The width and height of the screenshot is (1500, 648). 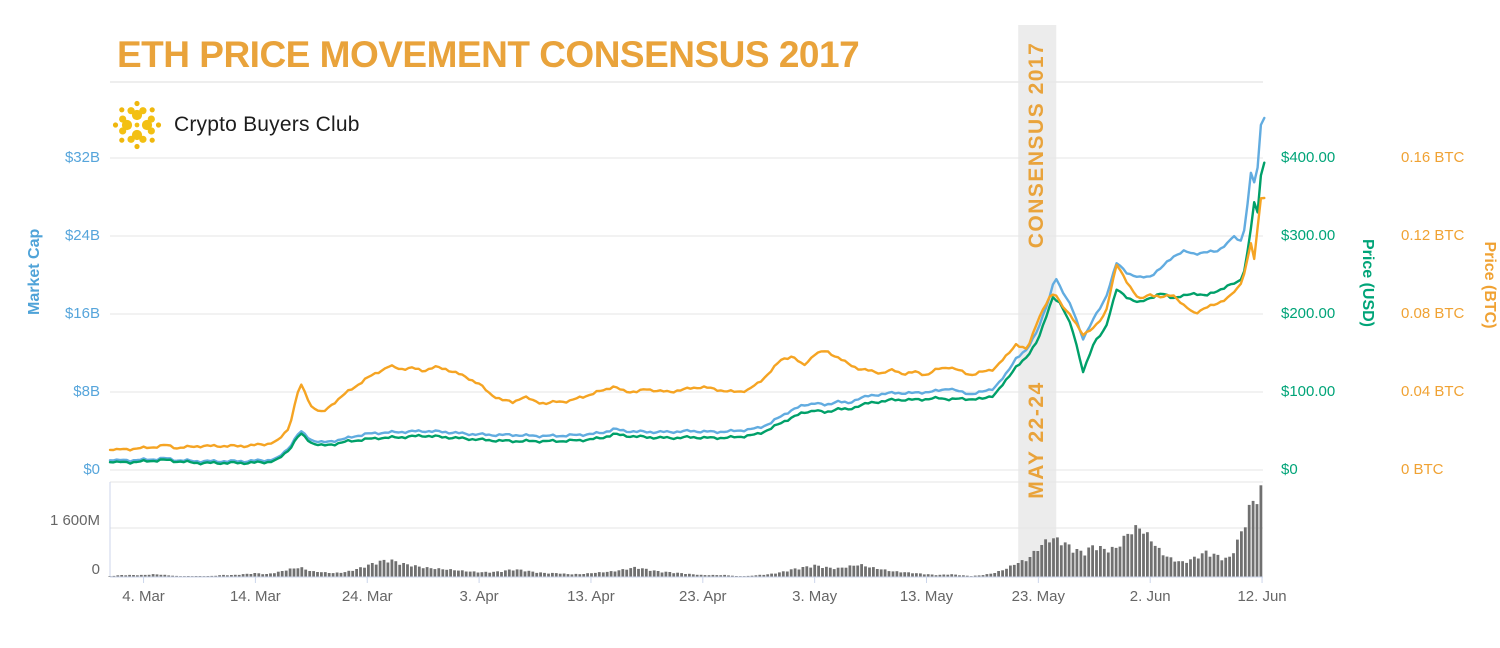 I want to click on y-tick-price-btc: 0.12 BTC, so click(x=1433, y=235).